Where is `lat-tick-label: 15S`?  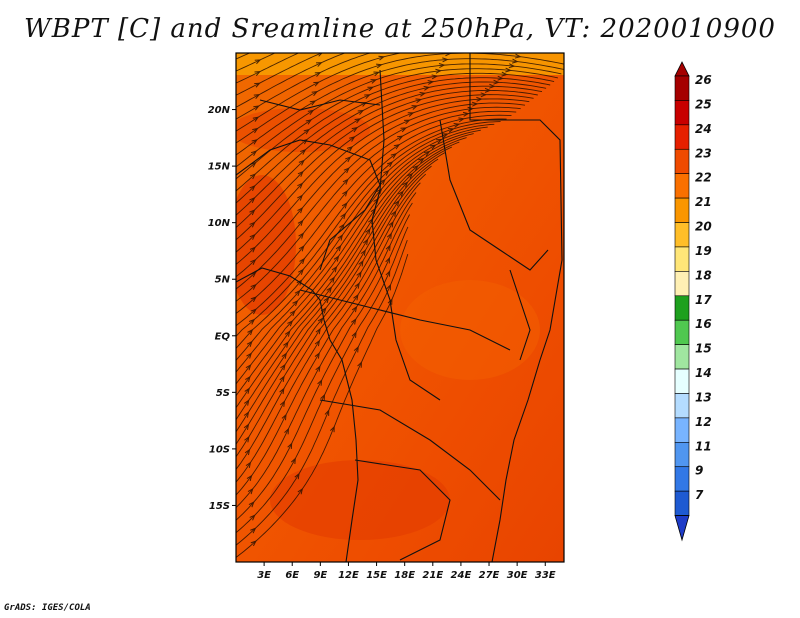 lat-tick-label: 15S is located at coordinates (219, 506).